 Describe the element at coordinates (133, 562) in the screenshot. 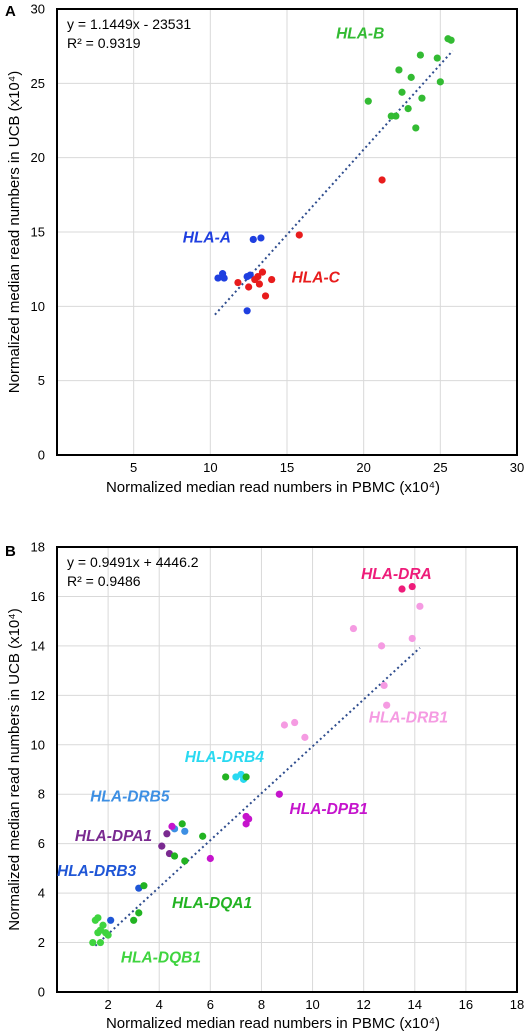

I see `trendline-equation: y = 0.9491x + 4446.2` at that location.